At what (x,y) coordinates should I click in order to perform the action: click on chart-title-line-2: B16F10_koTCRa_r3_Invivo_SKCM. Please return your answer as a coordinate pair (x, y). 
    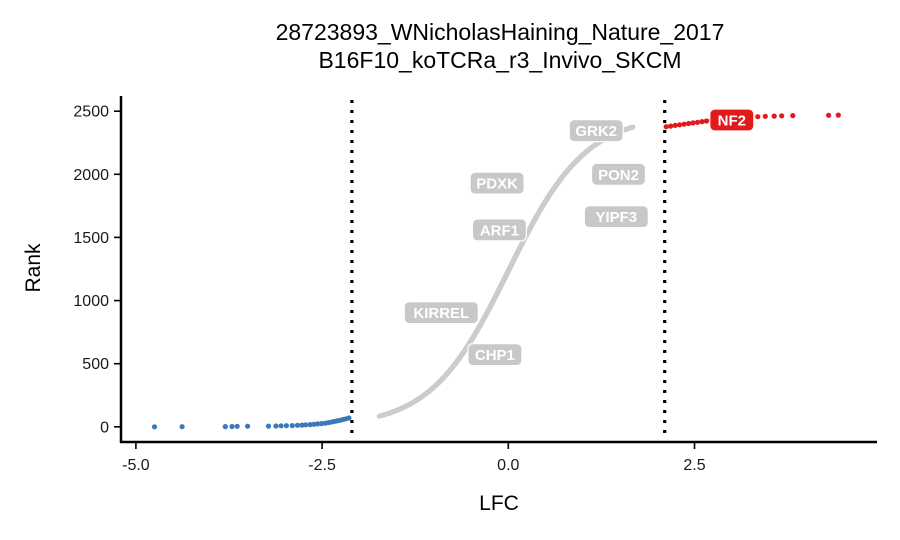
    Looking at the image, I should click on (499, 60).